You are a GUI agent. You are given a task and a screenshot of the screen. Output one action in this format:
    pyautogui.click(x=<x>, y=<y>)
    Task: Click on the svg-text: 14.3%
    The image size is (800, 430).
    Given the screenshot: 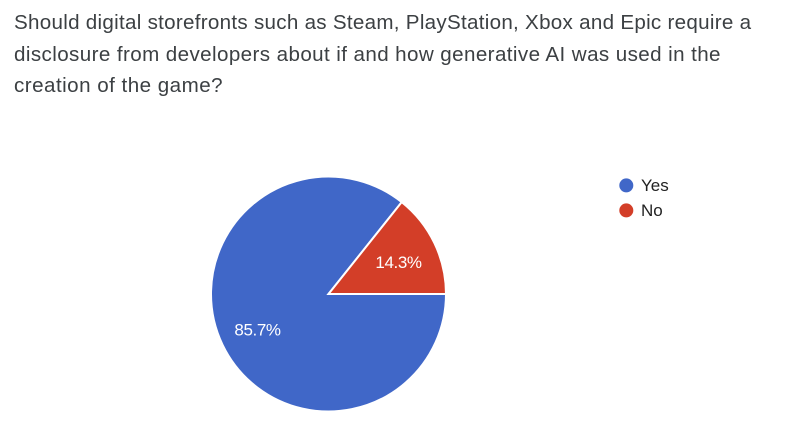 What is the action you would take?
    pyautogui.click(x=398, y=262)
    